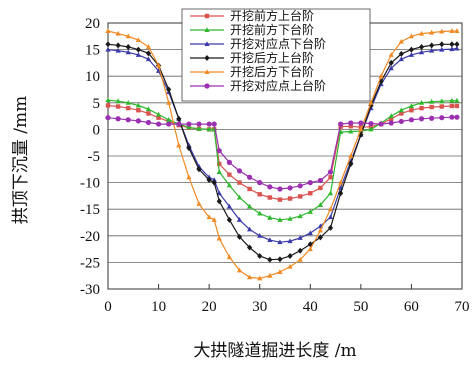  What do you see at coordinates (360, 307) in the screenshot?
I see `x-tick-label: 50` at bounding box center [360, 307].